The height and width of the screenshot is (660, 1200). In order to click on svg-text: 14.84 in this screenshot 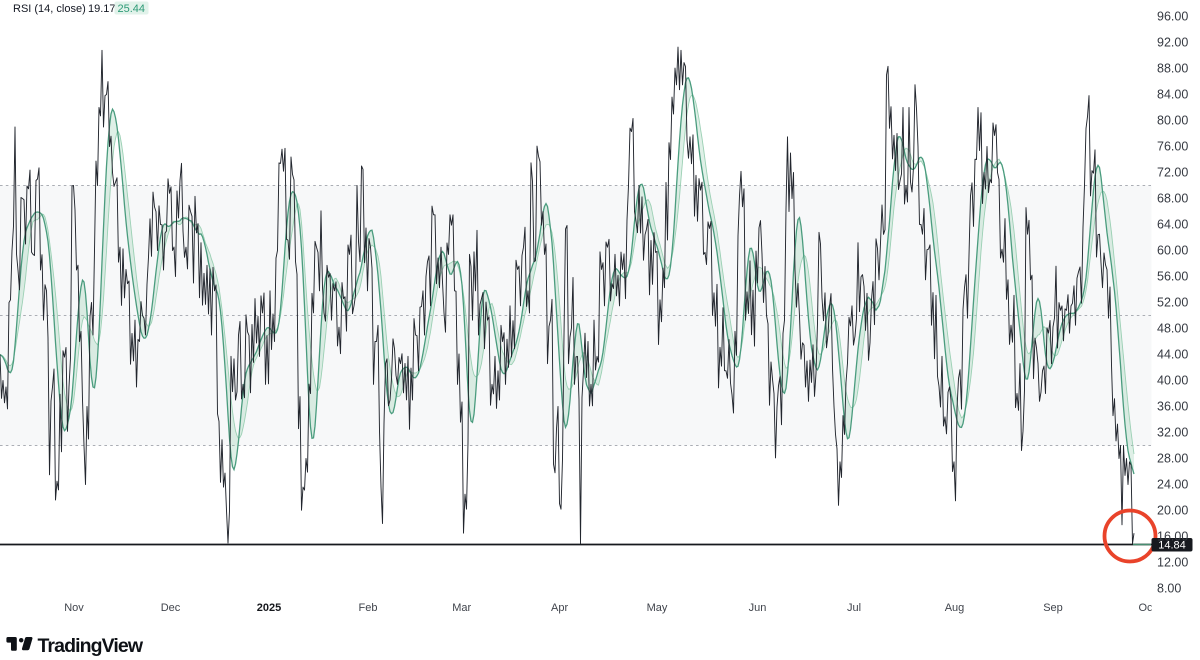, I will do `click(1172, 545)`.